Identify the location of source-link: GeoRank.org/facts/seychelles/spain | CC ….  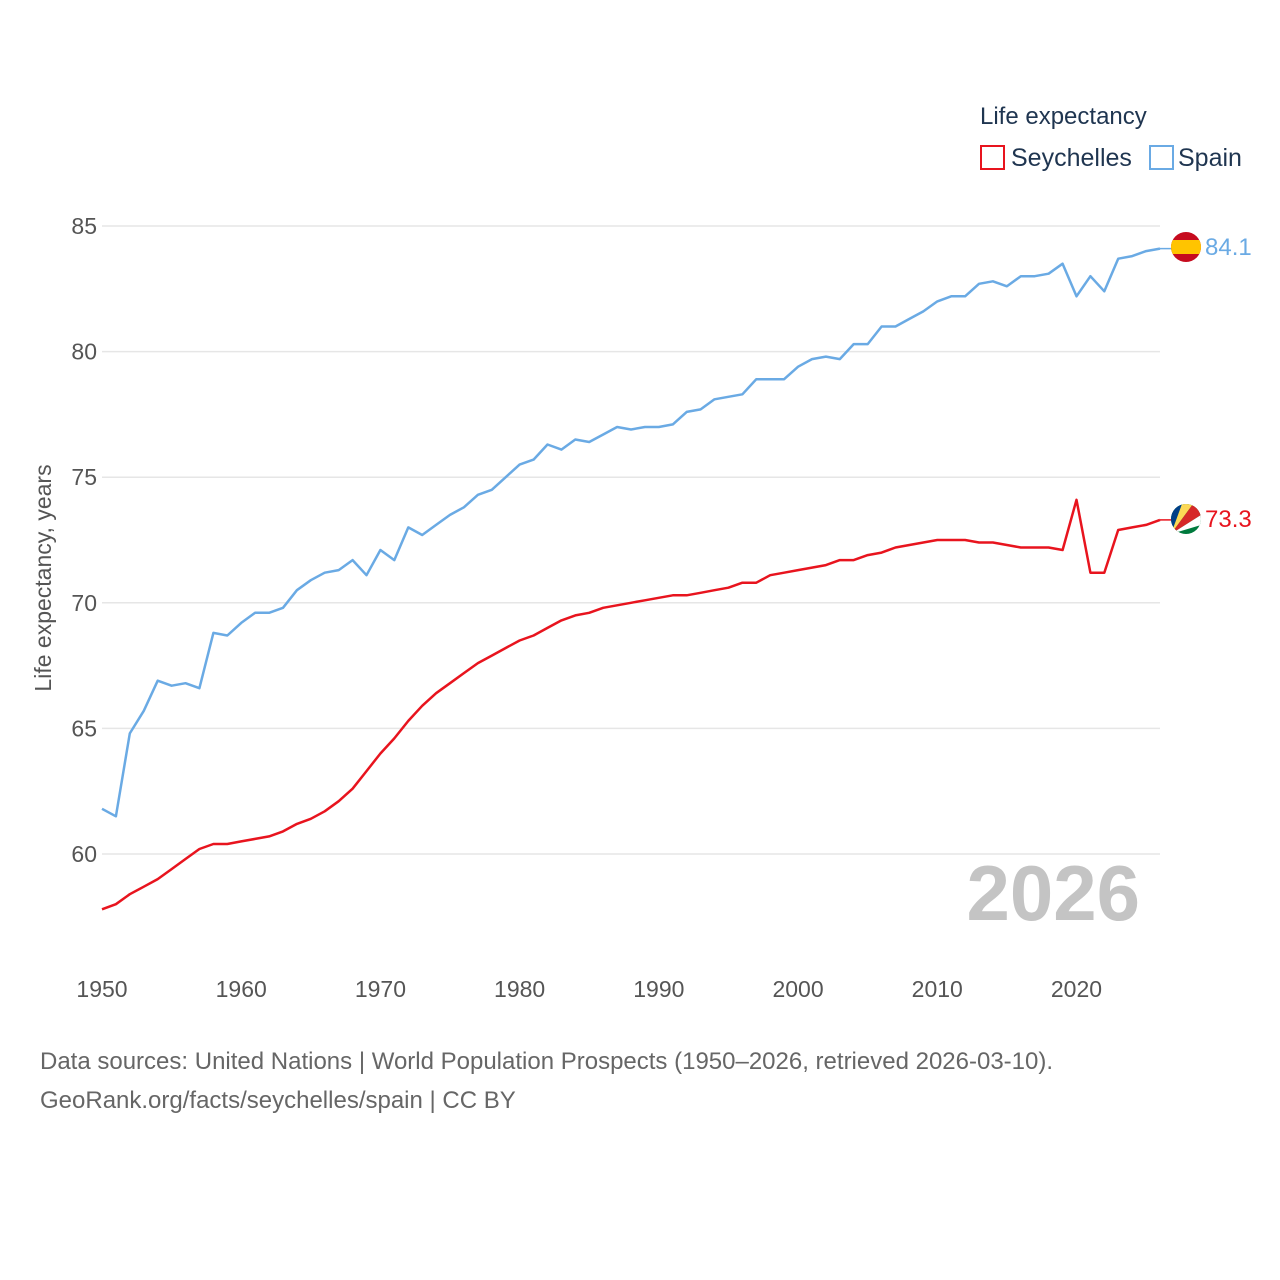
(278, 1100).